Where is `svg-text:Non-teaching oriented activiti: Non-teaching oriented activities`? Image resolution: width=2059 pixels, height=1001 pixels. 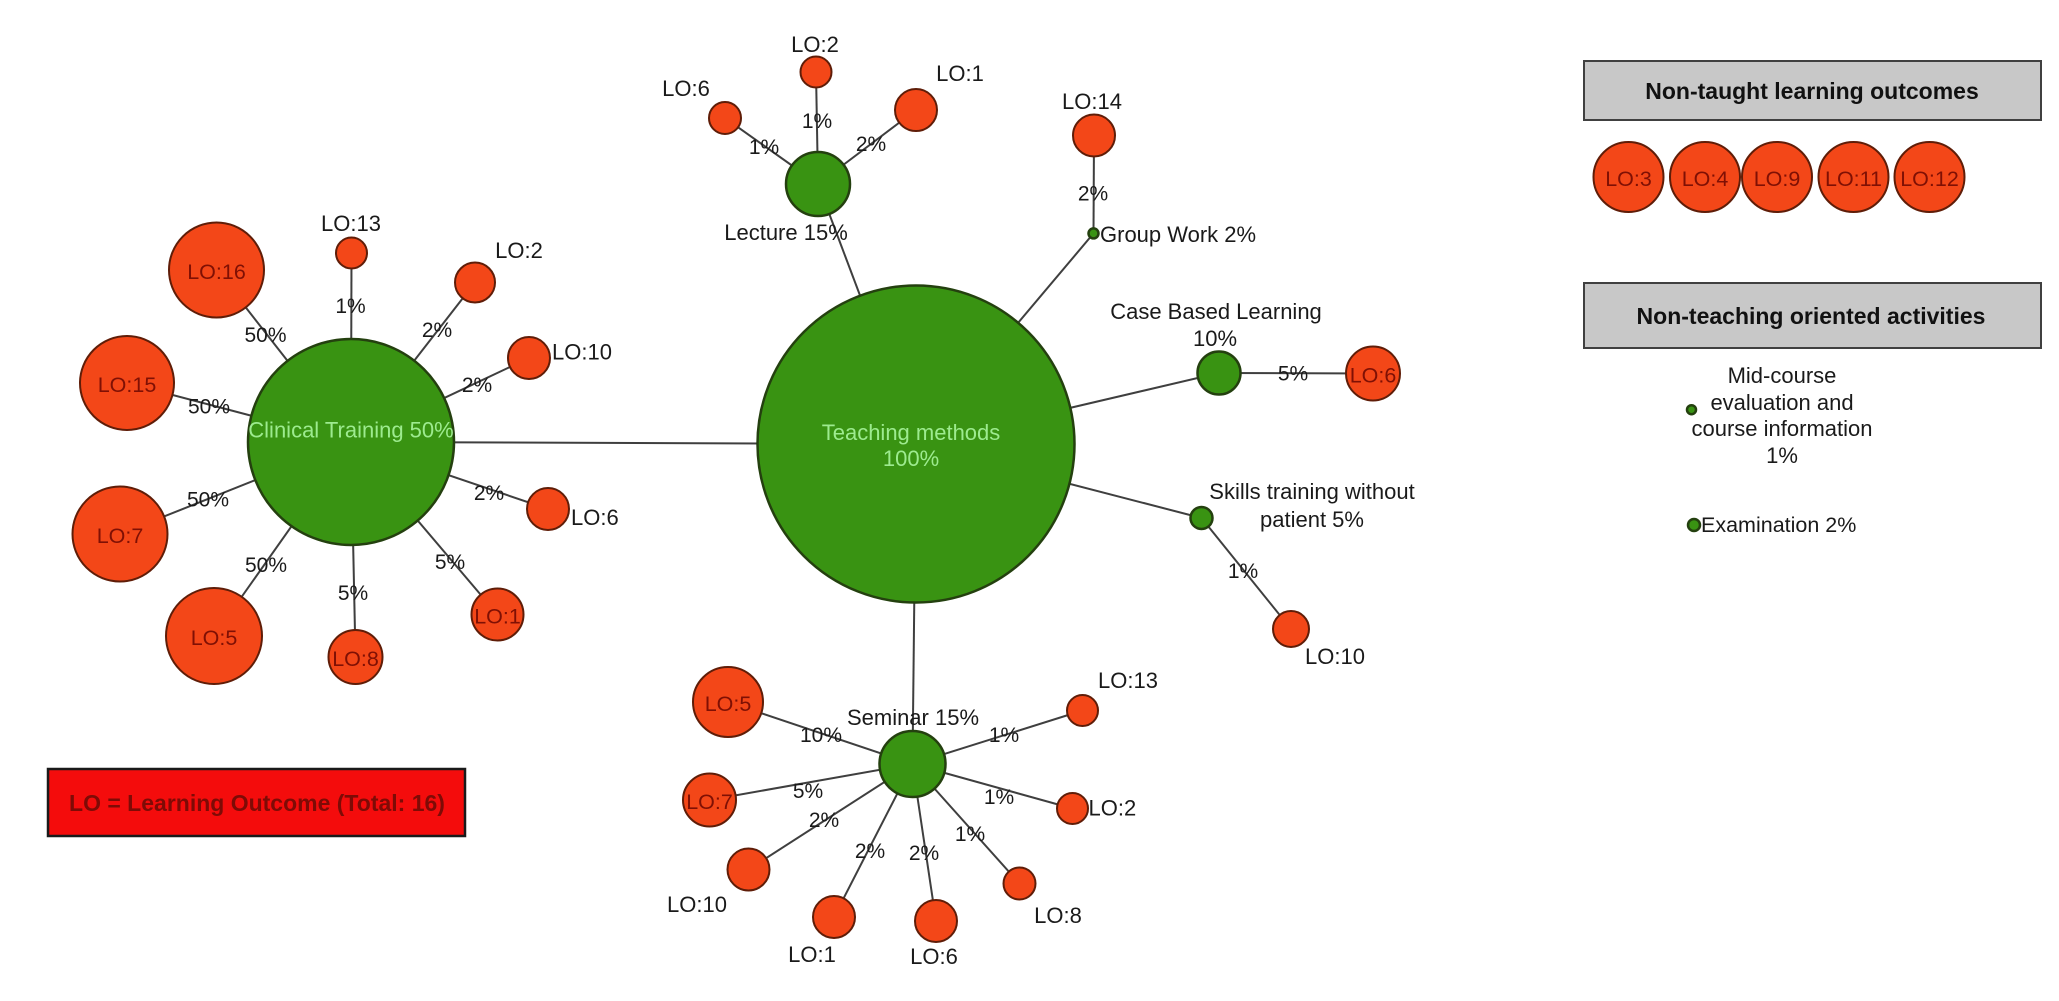
svg-text:Non-teaching oriented activiti: Non-teaching oriented activities is located at coordinates (1811, 316).